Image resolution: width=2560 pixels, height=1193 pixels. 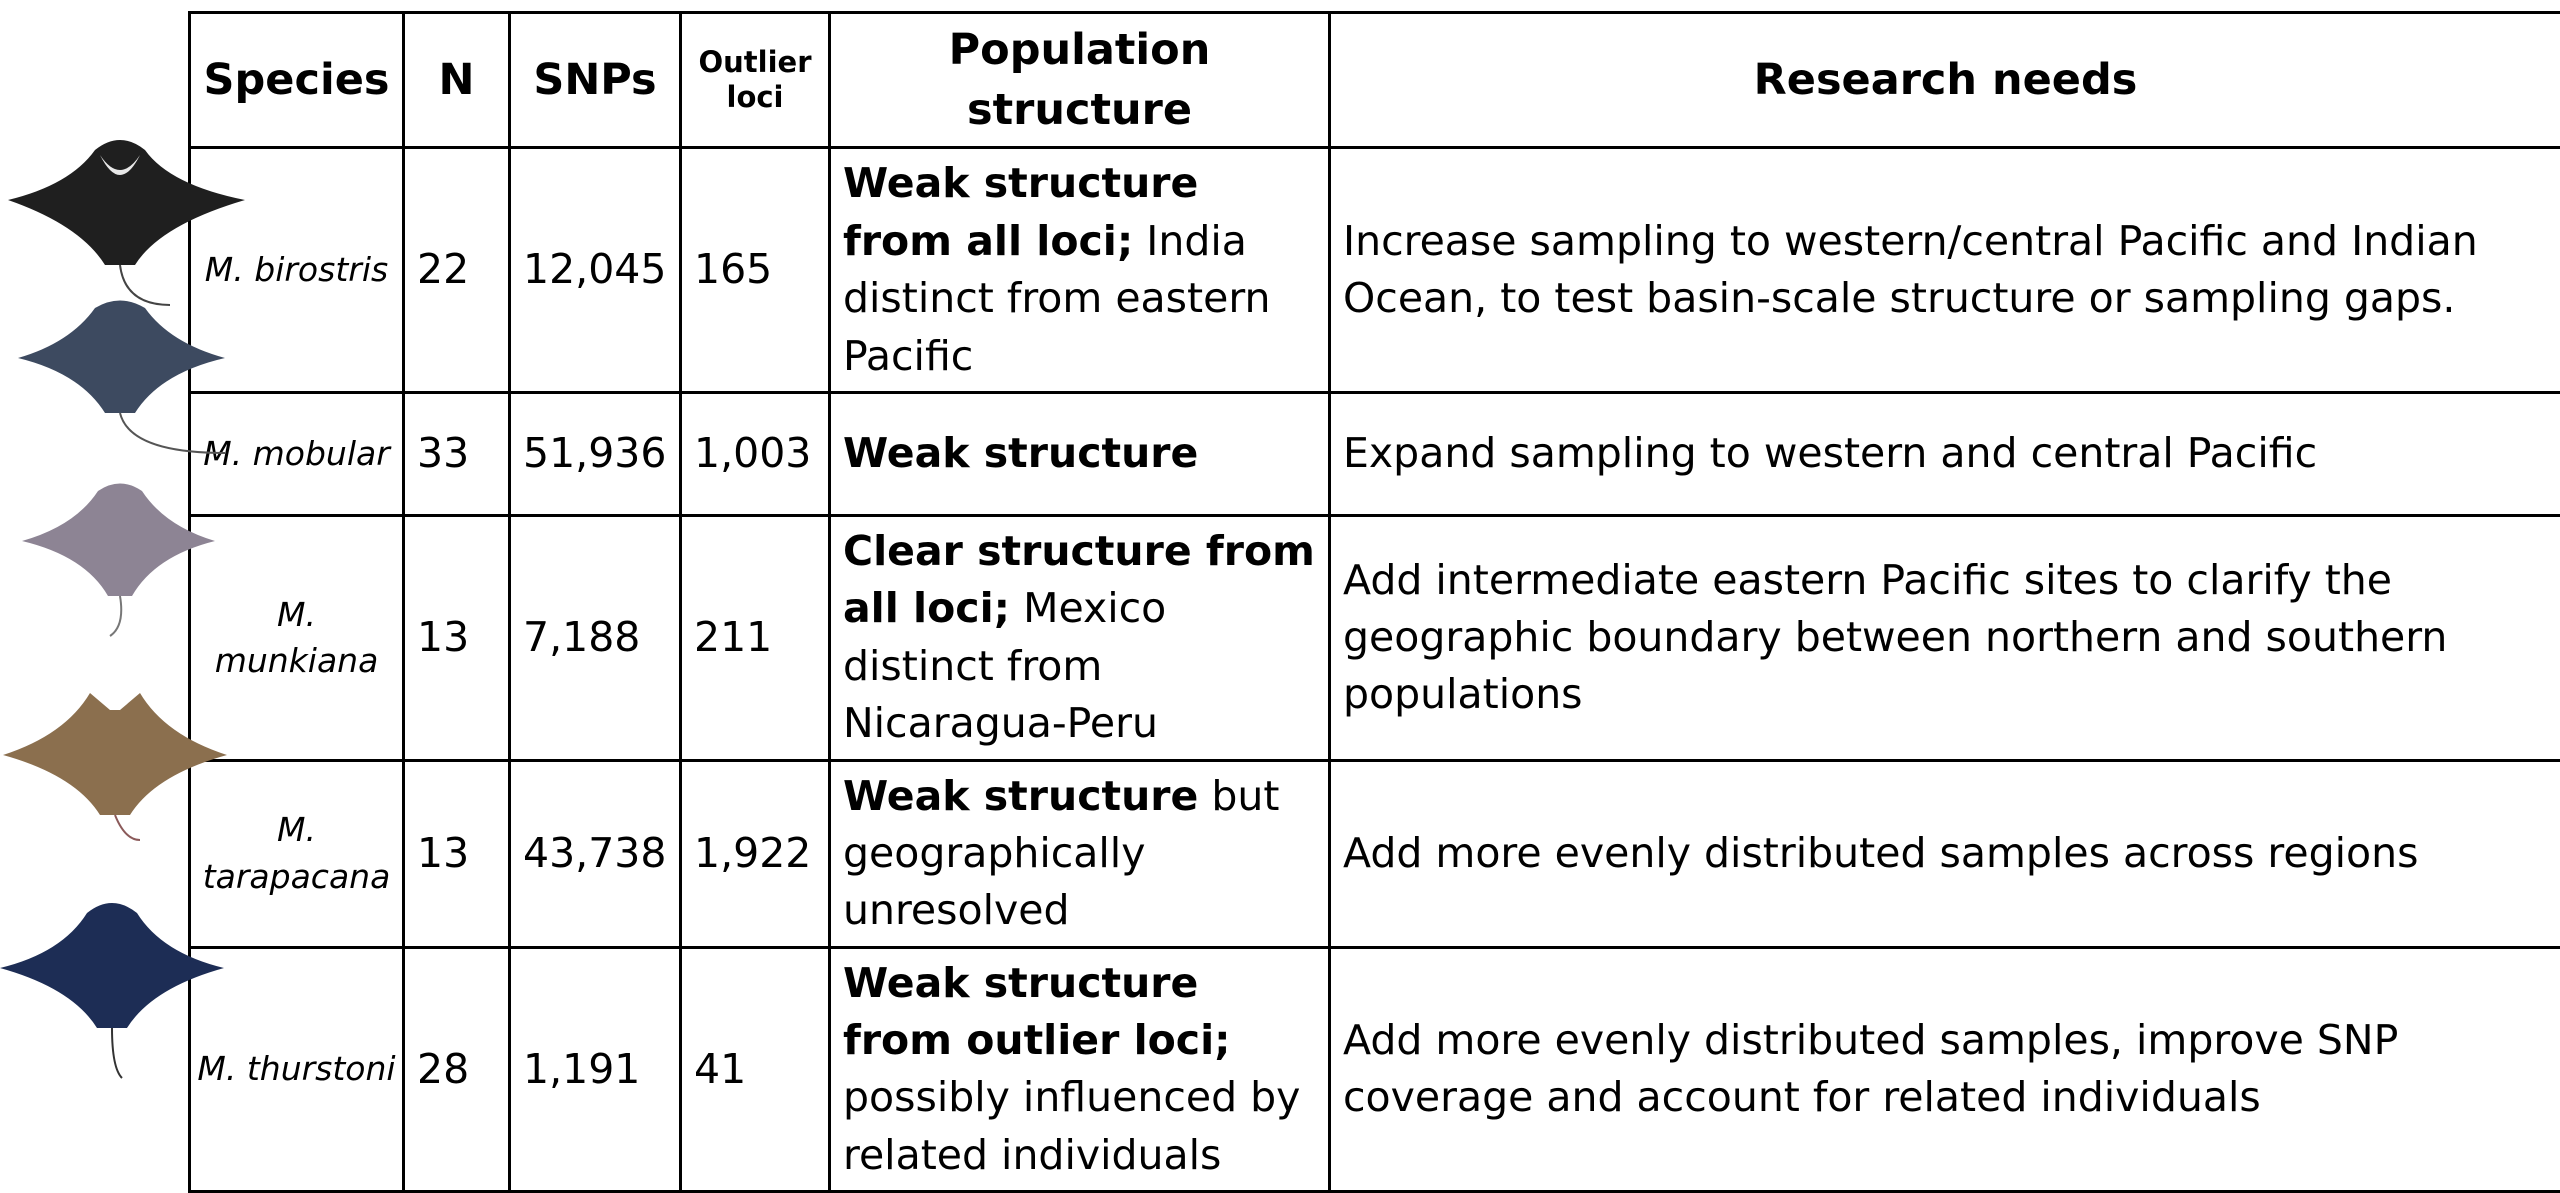 I want to click on outlier-cell: 1,003, so click(x=755, y=453).